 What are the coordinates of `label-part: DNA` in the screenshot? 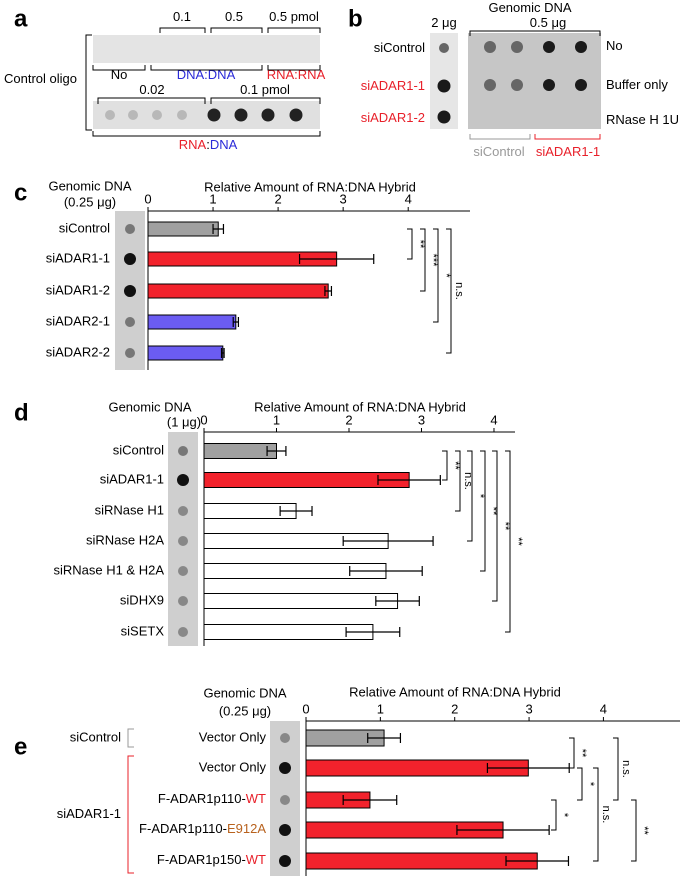 It's located at (224, 144).